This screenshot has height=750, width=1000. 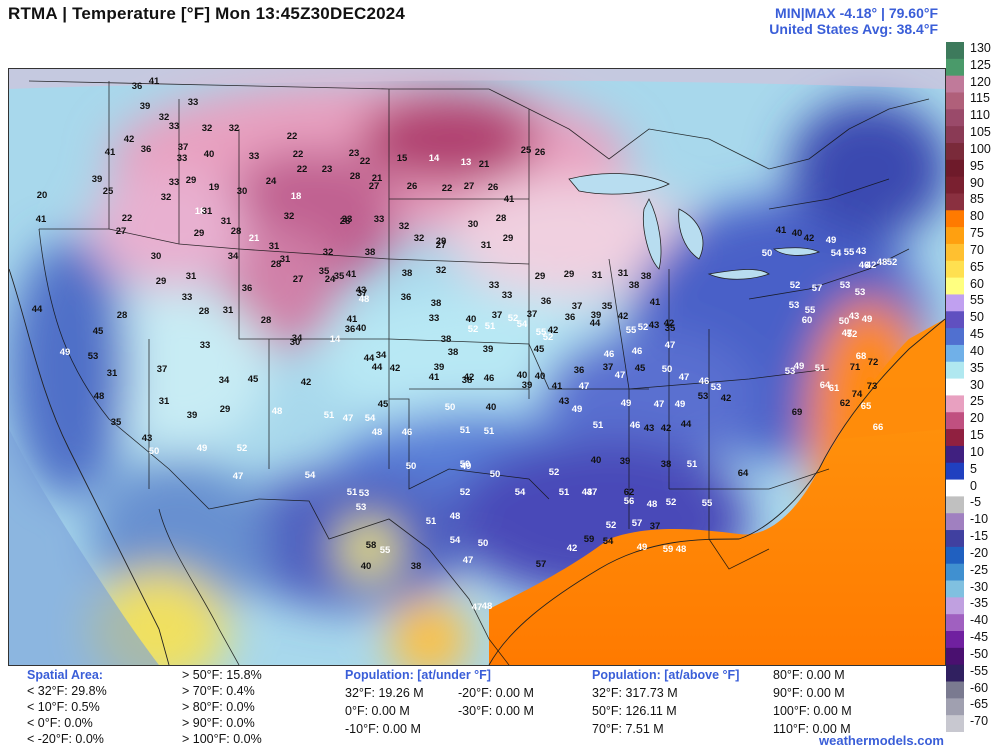 What do you see at coordinates (608, 541) in the screenshot?
I see `temperature-label: 54` at bounding box center [608, 541].